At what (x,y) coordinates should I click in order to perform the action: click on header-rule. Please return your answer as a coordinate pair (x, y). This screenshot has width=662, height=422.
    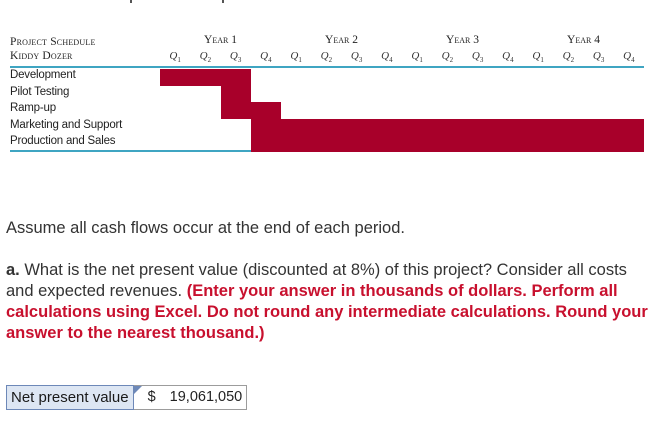
    Looking at the image, I should click on (327, 67).